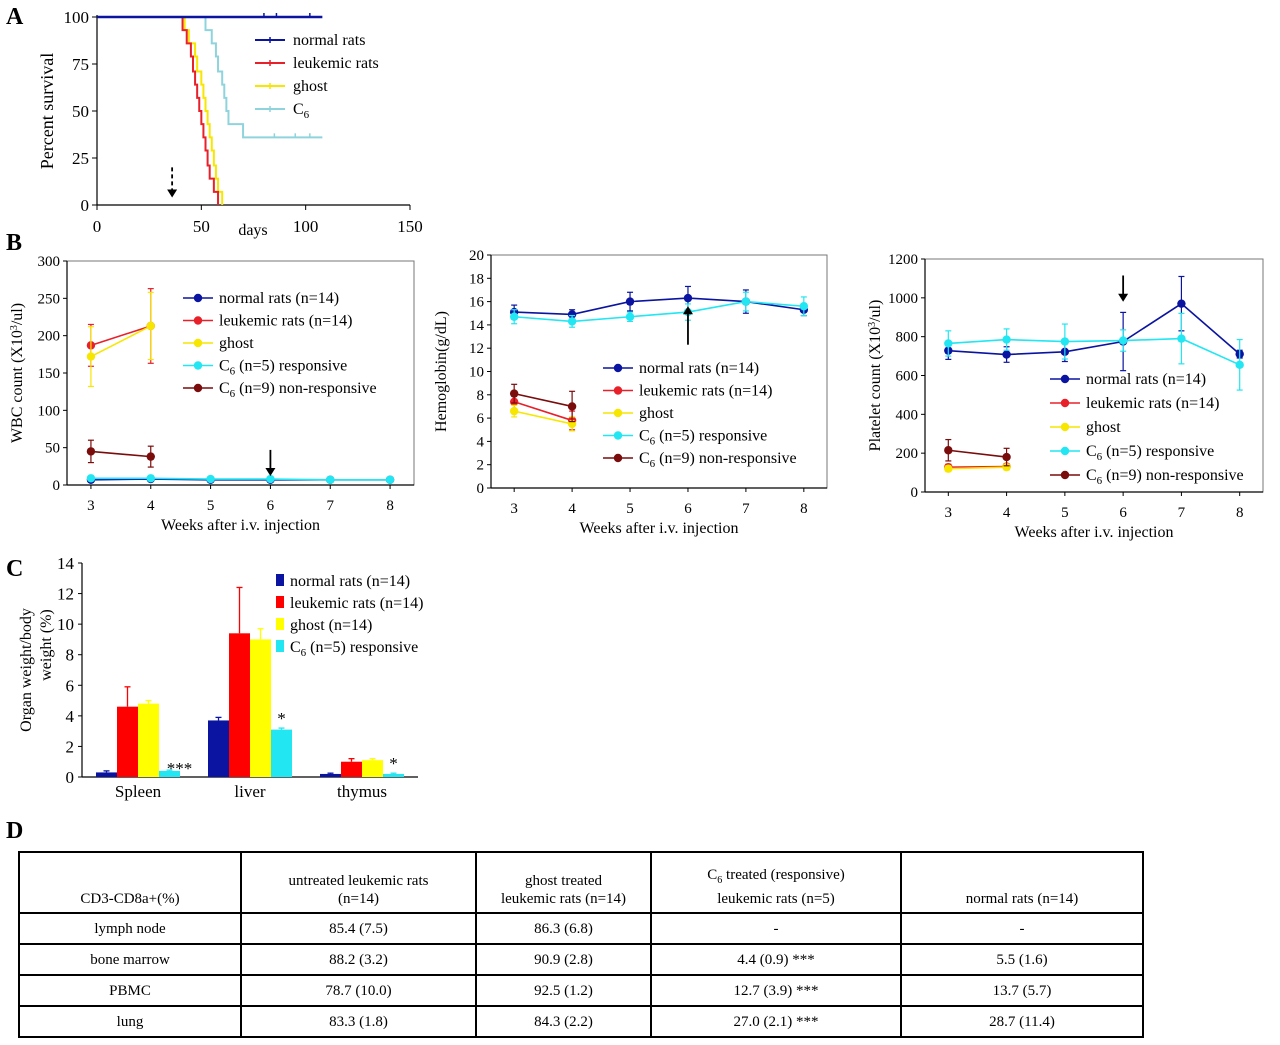 The height and width of the screenshot is (1045, 1280). I want to click on survival-arrow-head, so click(172, 193).